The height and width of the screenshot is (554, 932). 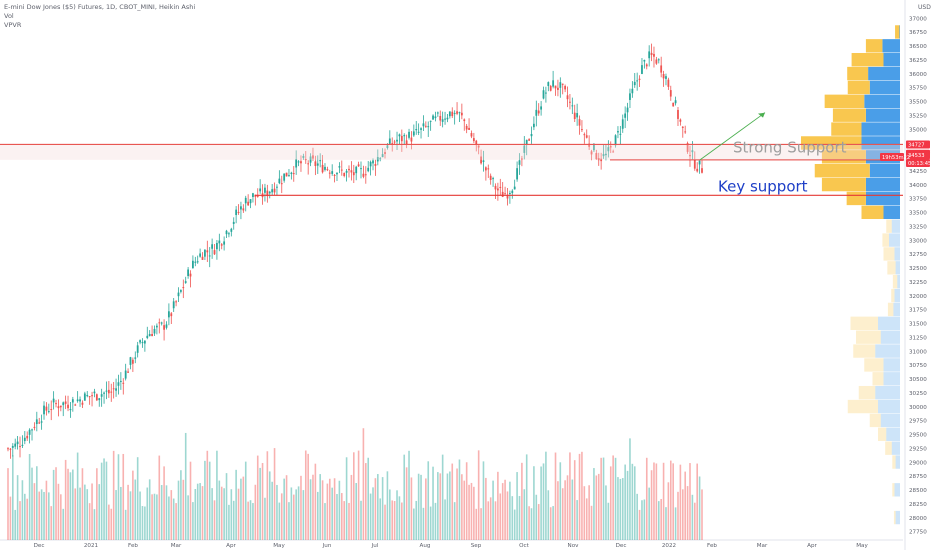 I want to click on x-tick-label: Nov, so click(x=574, y=546).